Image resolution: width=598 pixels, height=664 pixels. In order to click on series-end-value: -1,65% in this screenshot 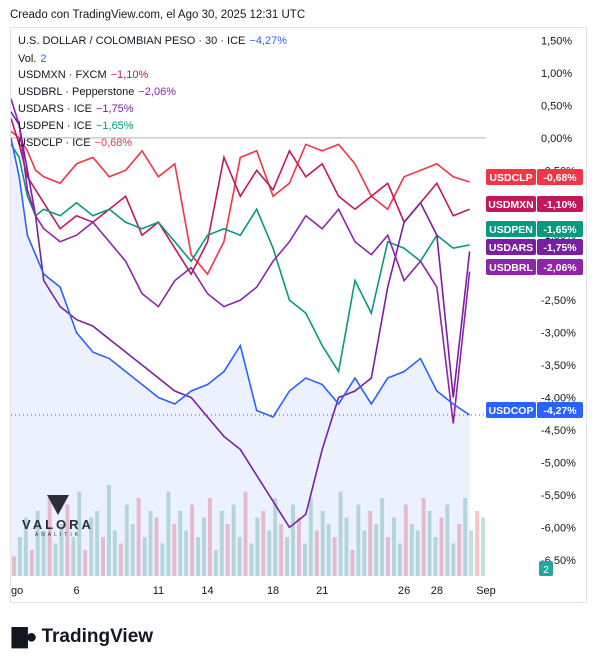, I will do `click(560, 230)`.